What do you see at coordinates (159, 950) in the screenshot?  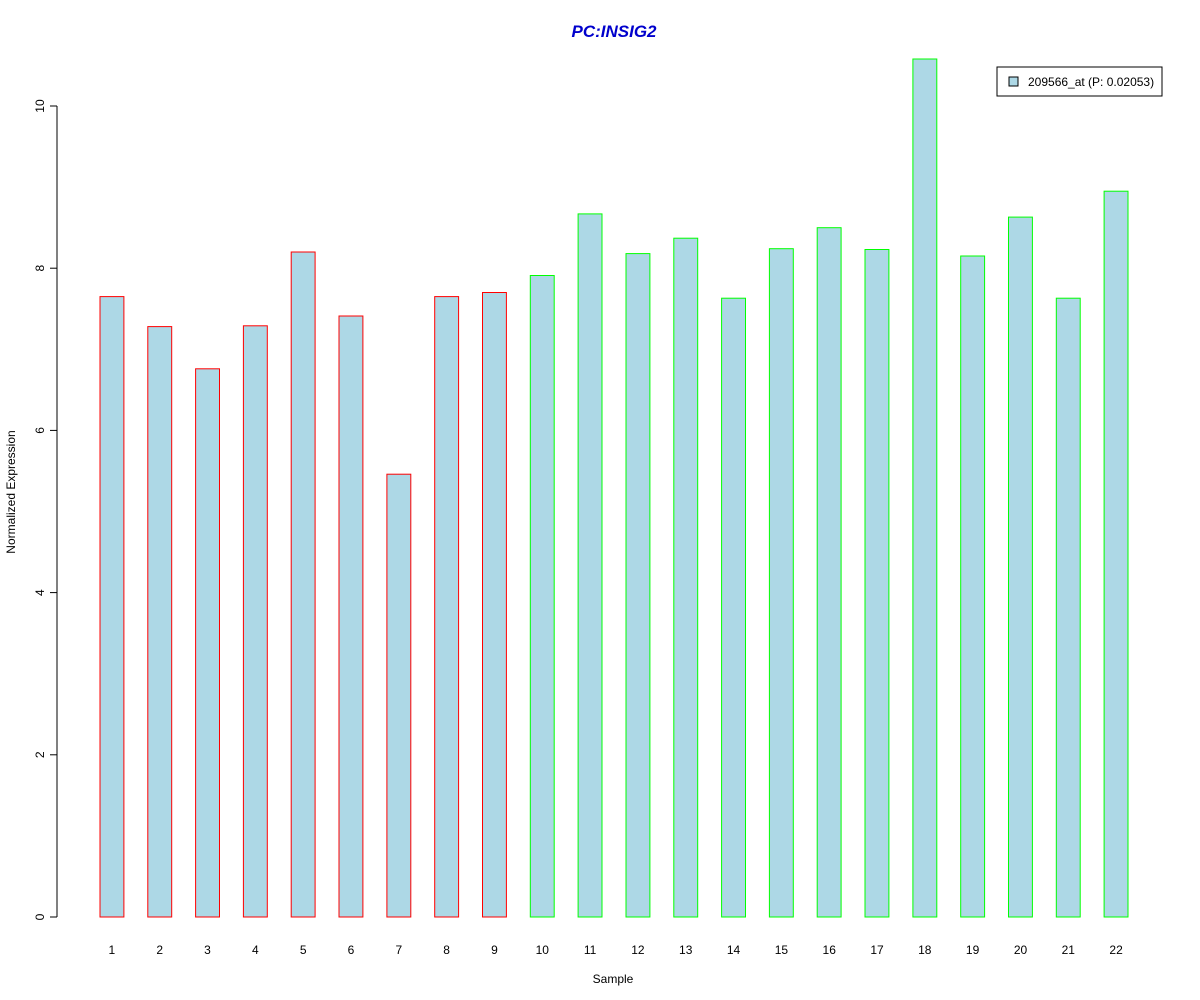 I see `x-tick-label: 2` at bounding box center [159, 950].